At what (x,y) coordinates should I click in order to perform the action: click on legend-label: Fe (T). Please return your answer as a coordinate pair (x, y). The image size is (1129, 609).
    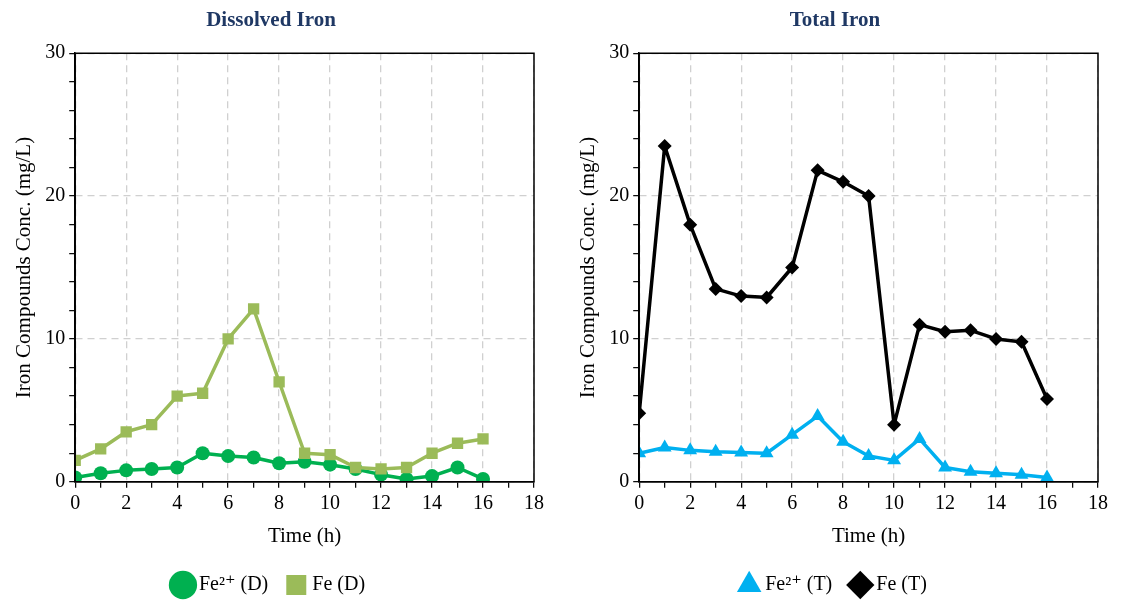
    Looking at the image, I should click on (901, 584).